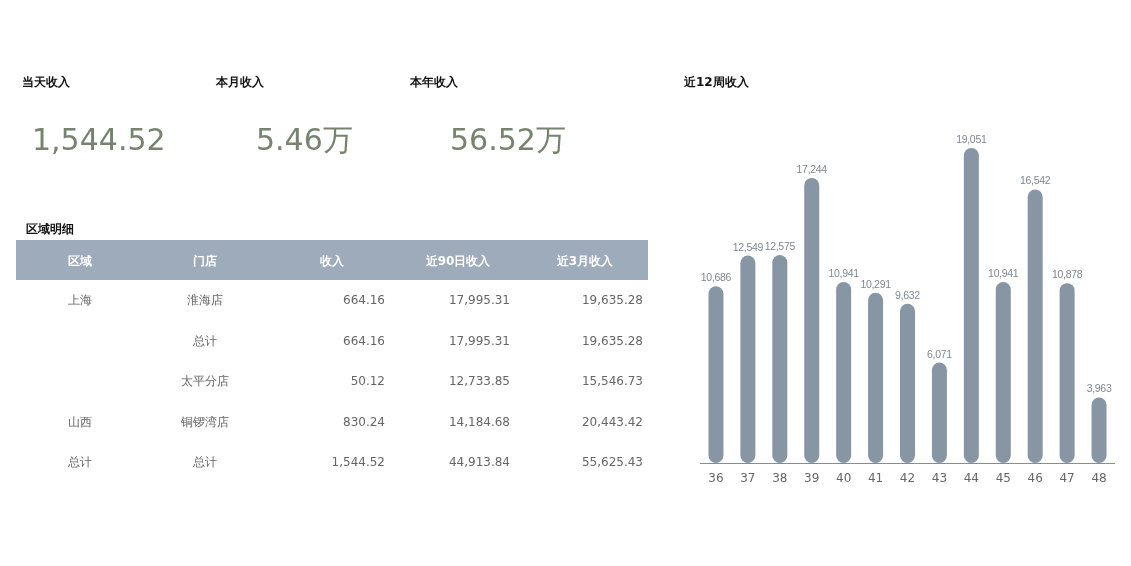 This screenshot has height=566, width=1131. Describe the element at coordinates (908, 294) in the screenshot. I see `data-label: 9,632` at that location.